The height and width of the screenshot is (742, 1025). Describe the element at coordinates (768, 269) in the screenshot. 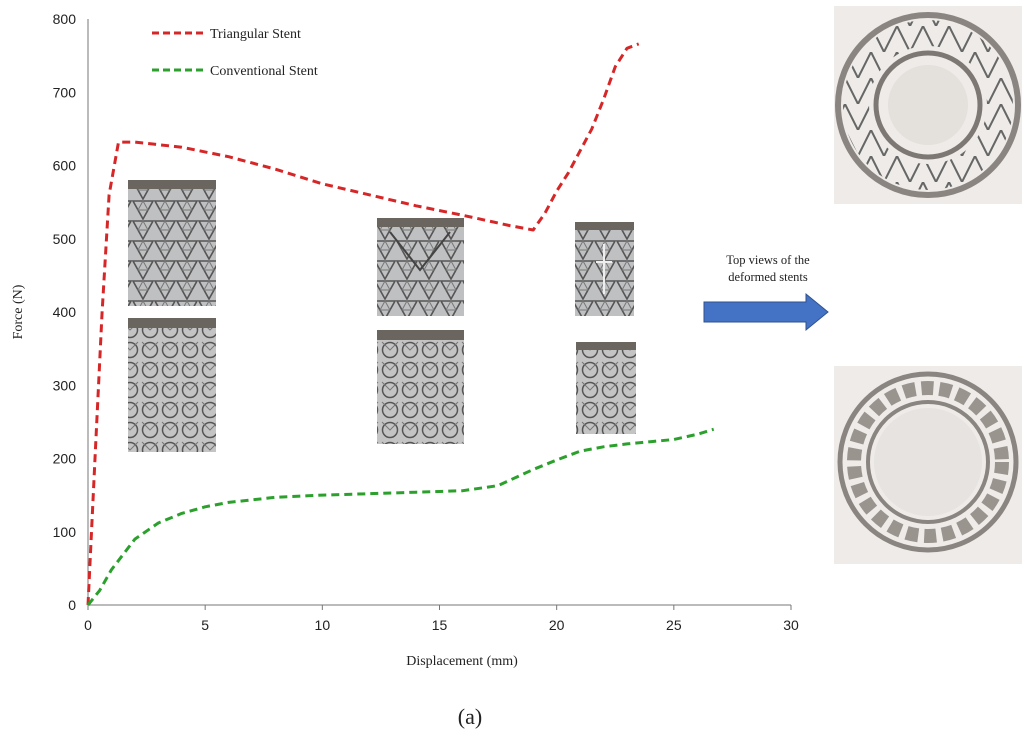

I see `top-views-annotation: Top views of the deformed stents` at that location.